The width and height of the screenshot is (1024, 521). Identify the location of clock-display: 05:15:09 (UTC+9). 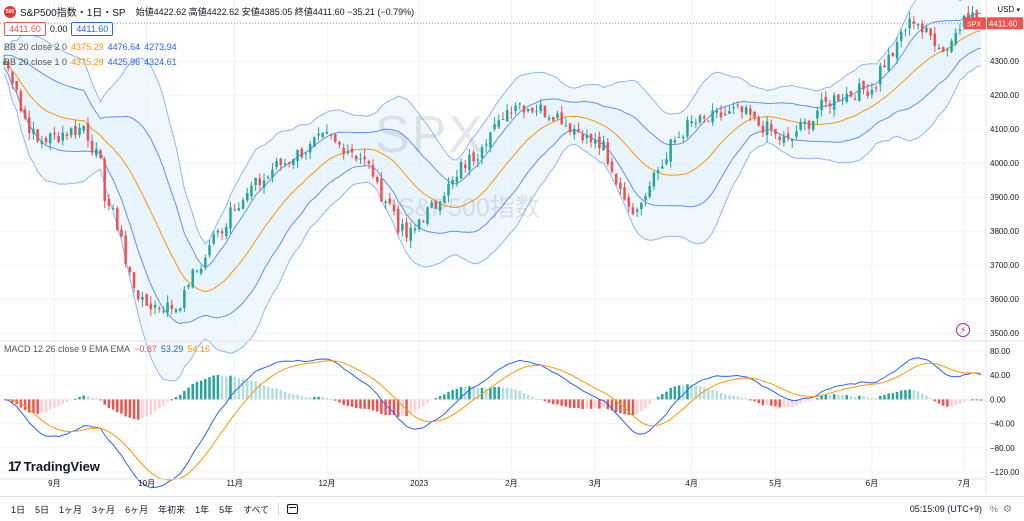
(945, 509).